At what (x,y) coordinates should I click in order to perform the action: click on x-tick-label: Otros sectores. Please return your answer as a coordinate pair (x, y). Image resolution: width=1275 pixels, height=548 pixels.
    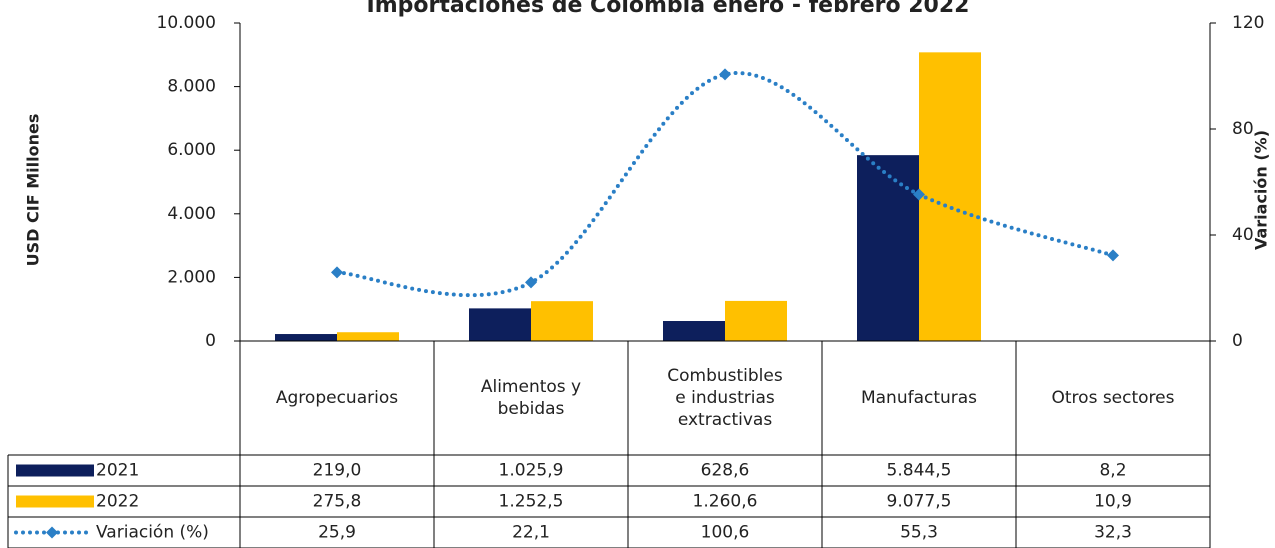
    Looking at the image, I should click on (1113, 398).